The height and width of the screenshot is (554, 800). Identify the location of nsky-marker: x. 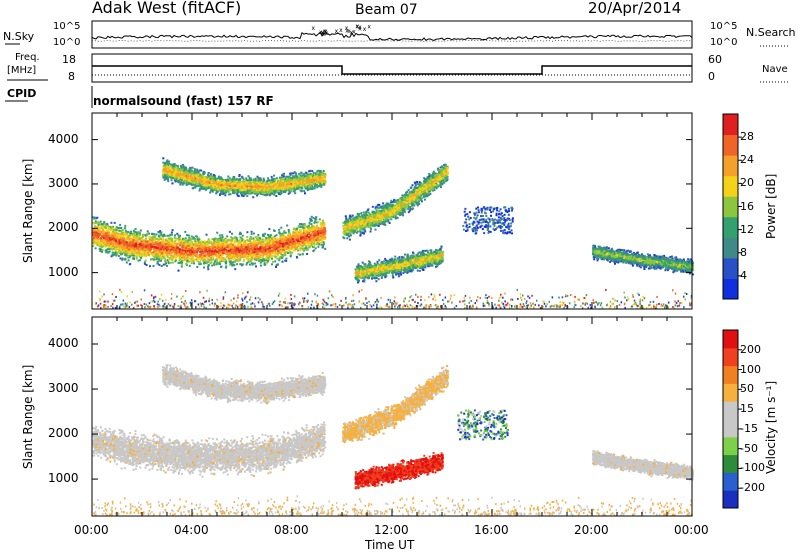
(347, 28).